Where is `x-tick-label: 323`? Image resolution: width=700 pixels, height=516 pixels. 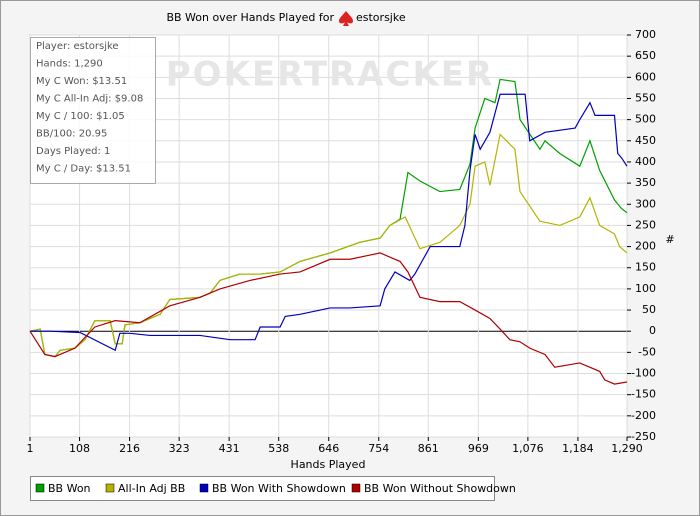
x-tick-label: 323 is located at coordinates (179, 448).